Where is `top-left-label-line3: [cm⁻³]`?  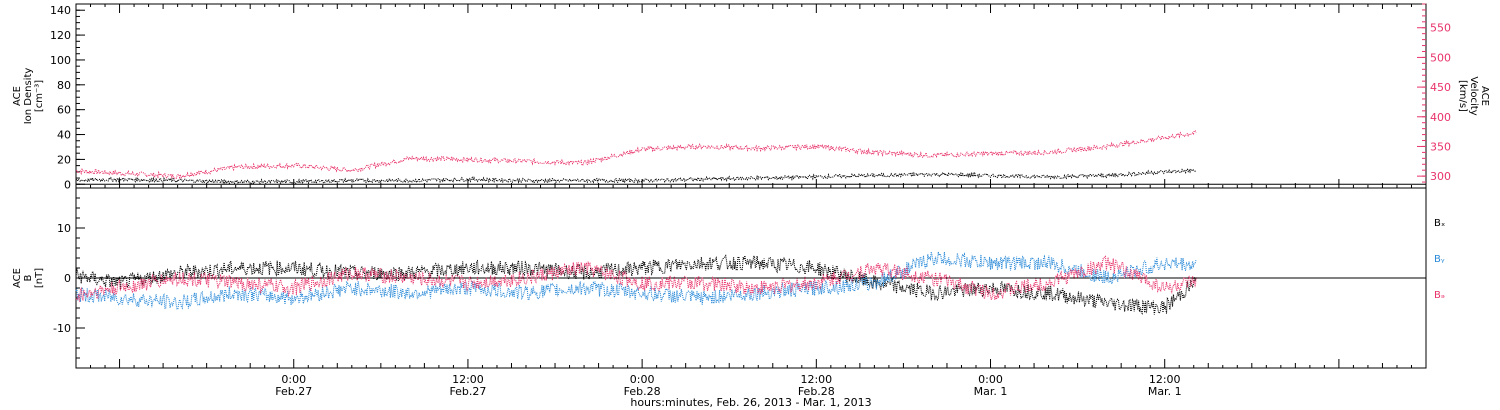 top-left-label-line3: [cm⁻³] is located at coordinates (39, 96).